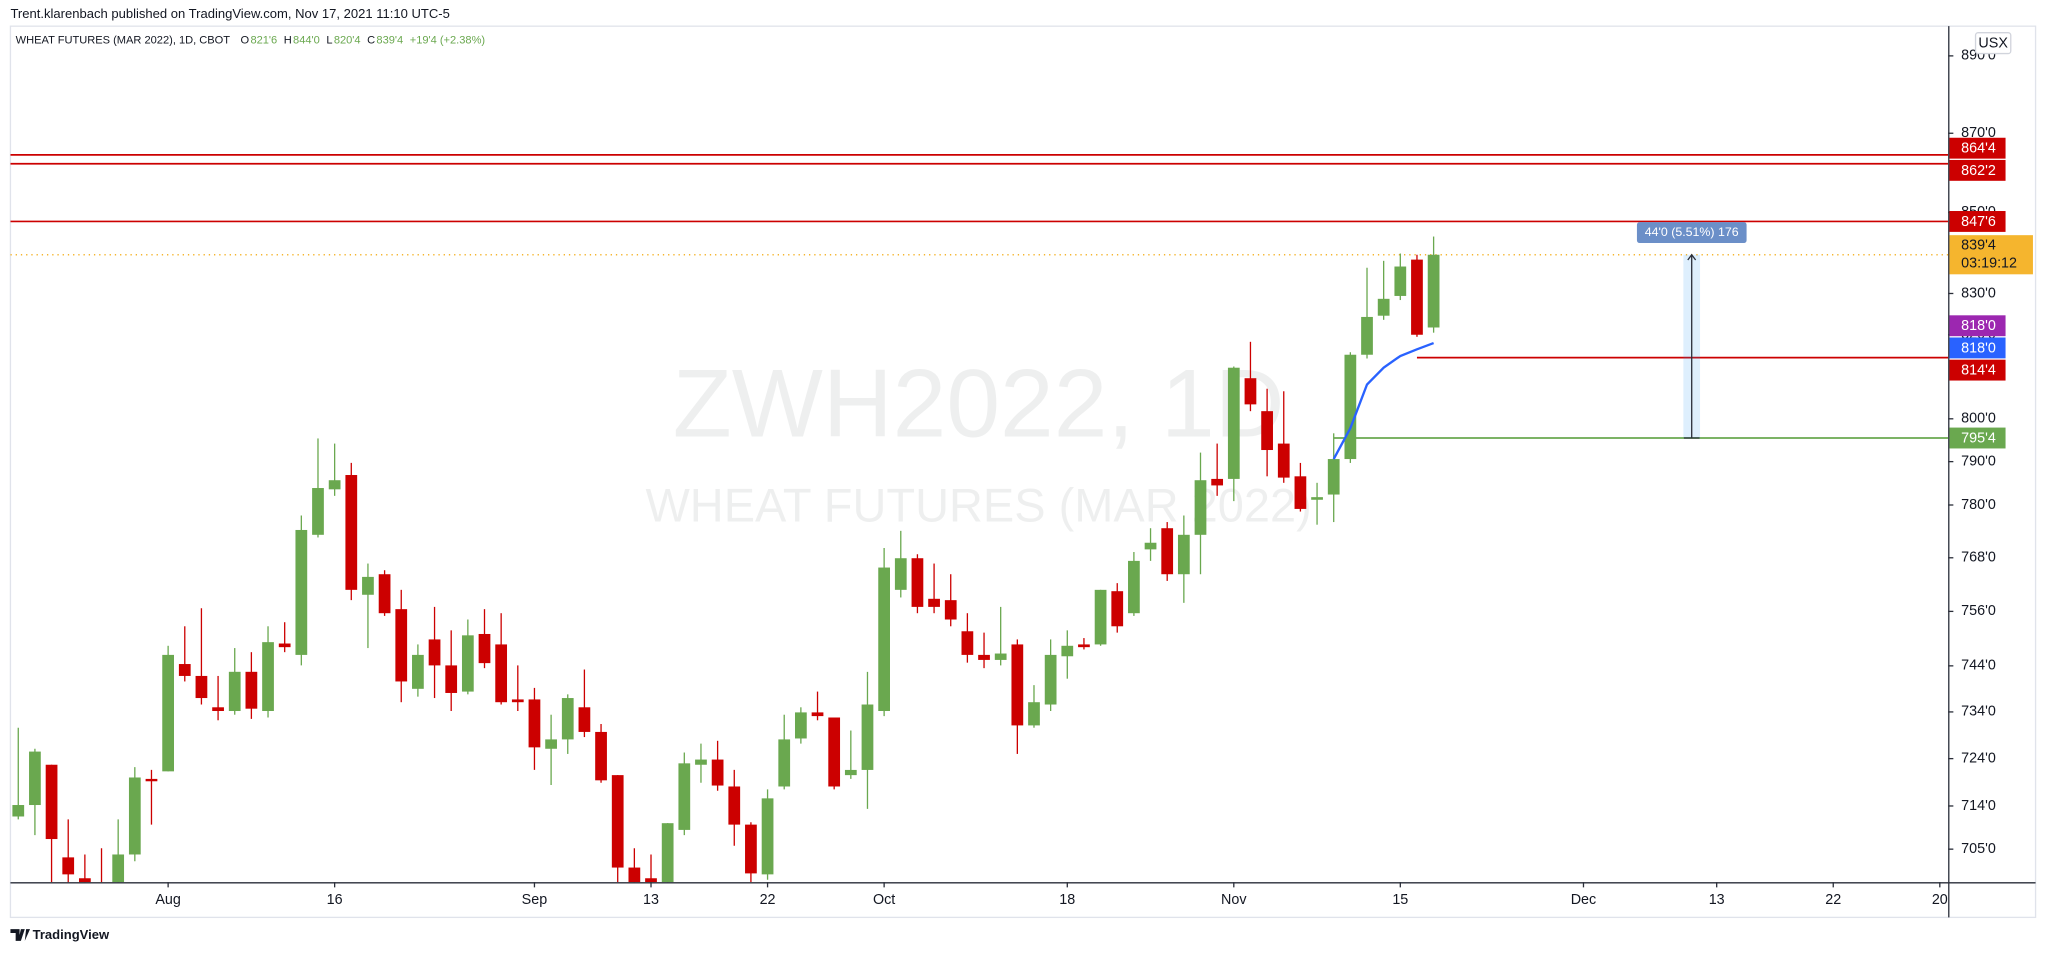 This screenshot has width=2046, height=954. I want to click on x-tick-label: Oct, so click(884, 900).